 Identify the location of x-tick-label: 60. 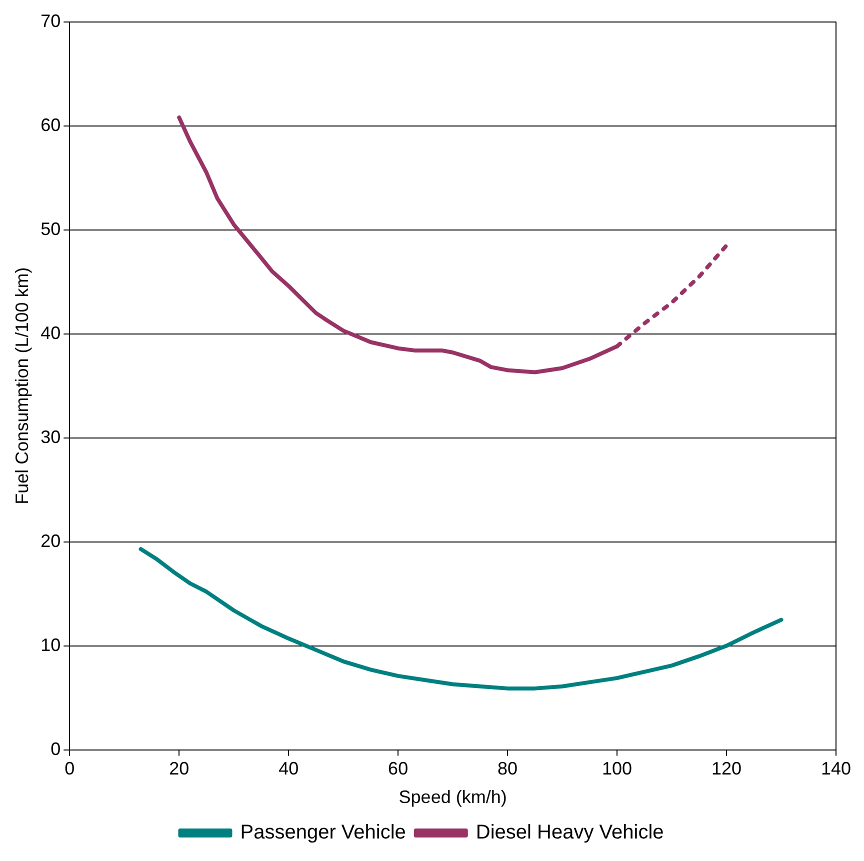
(398, 768).